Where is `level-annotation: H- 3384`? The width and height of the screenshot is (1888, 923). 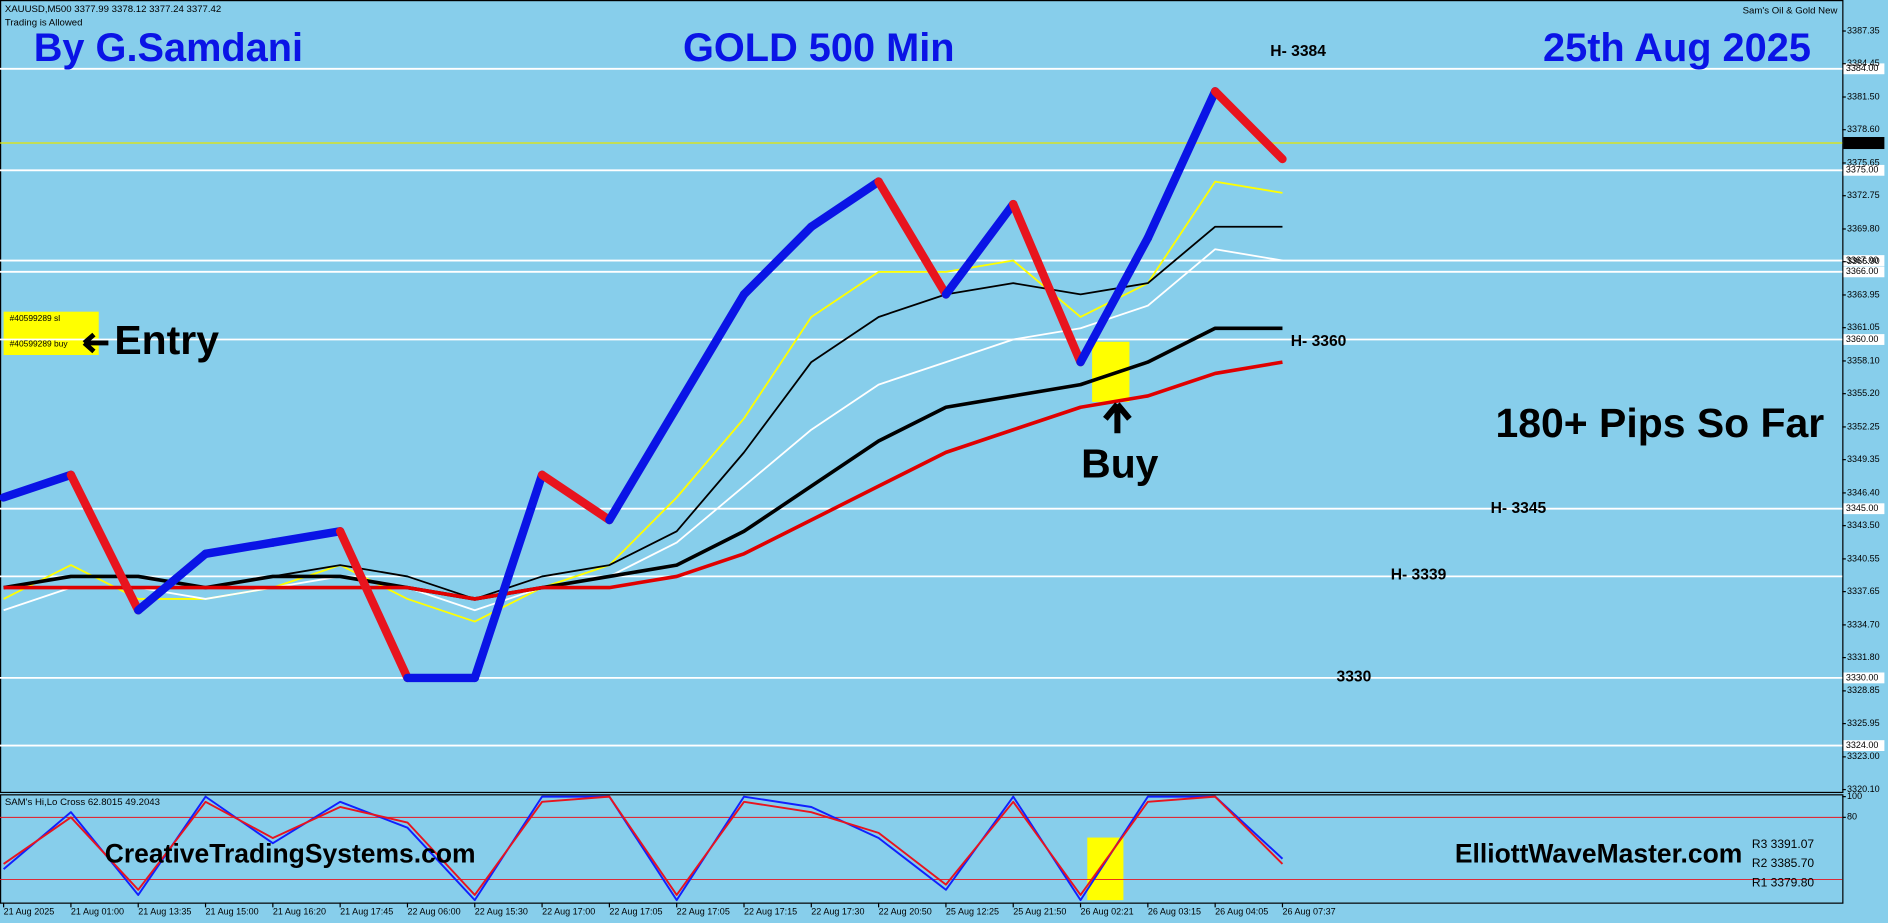 level-annotation: H- 3384 is located at coordinates (1298, 51).